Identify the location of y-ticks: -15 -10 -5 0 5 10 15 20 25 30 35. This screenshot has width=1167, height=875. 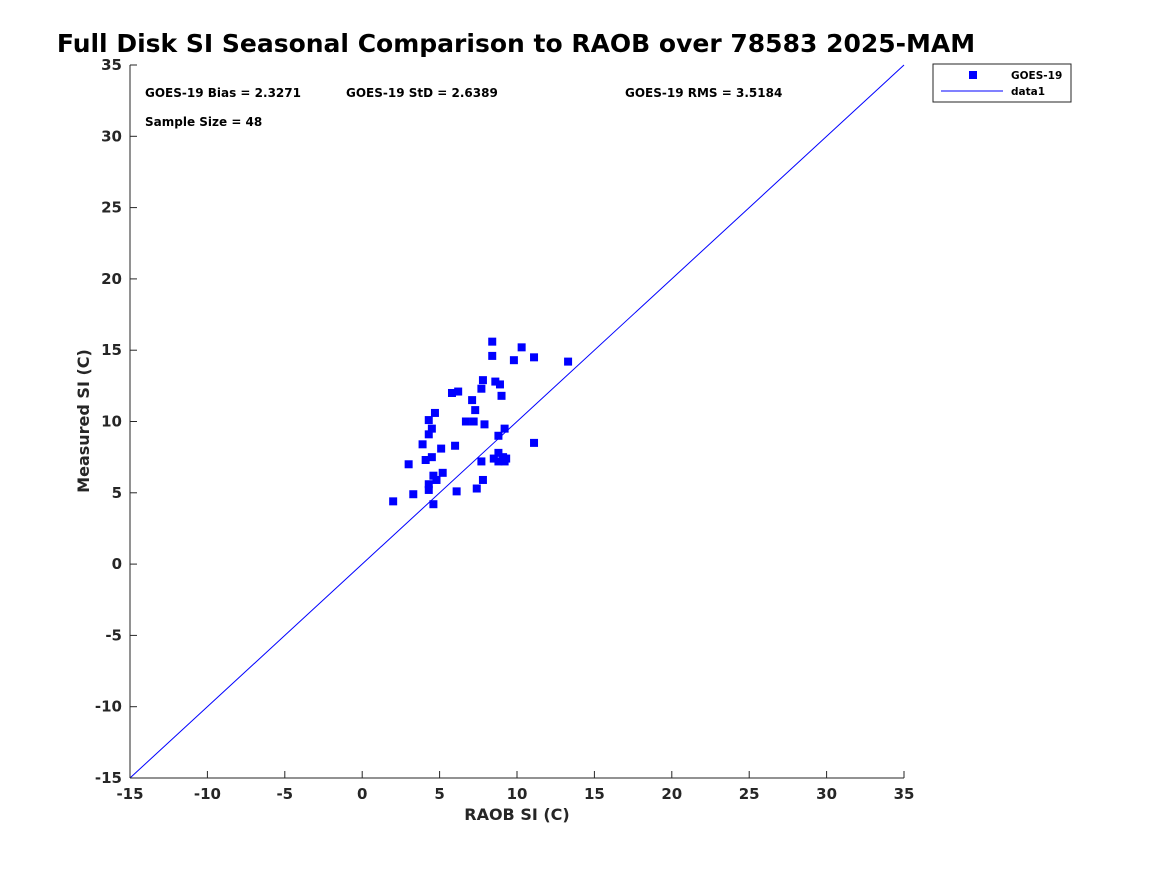
(116, 421).